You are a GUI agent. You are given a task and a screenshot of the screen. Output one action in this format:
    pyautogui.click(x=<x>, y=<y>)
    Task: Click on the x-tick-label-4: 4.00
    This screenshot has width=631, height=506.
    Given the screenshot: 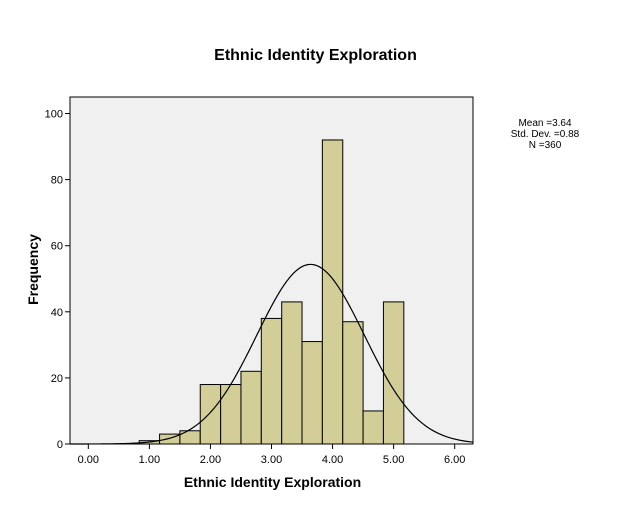 What is the action you would take?
    pyautogui.click(x=332, y=460)
    